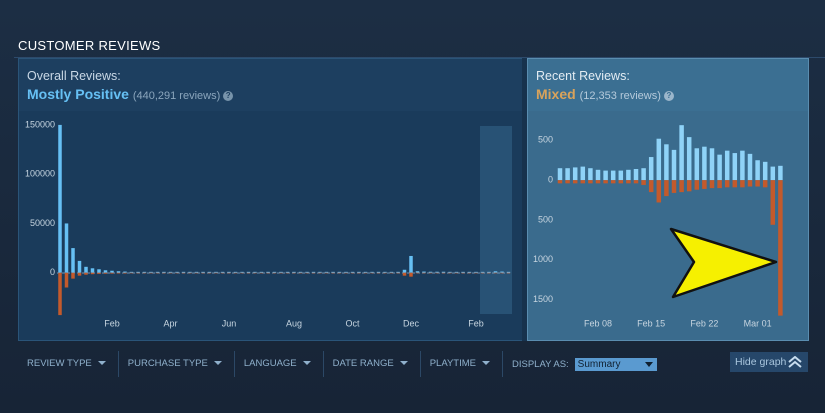 The height and width of the screenshot is (413, 825). I want to click on display-select: Summary, so click(615, 364).